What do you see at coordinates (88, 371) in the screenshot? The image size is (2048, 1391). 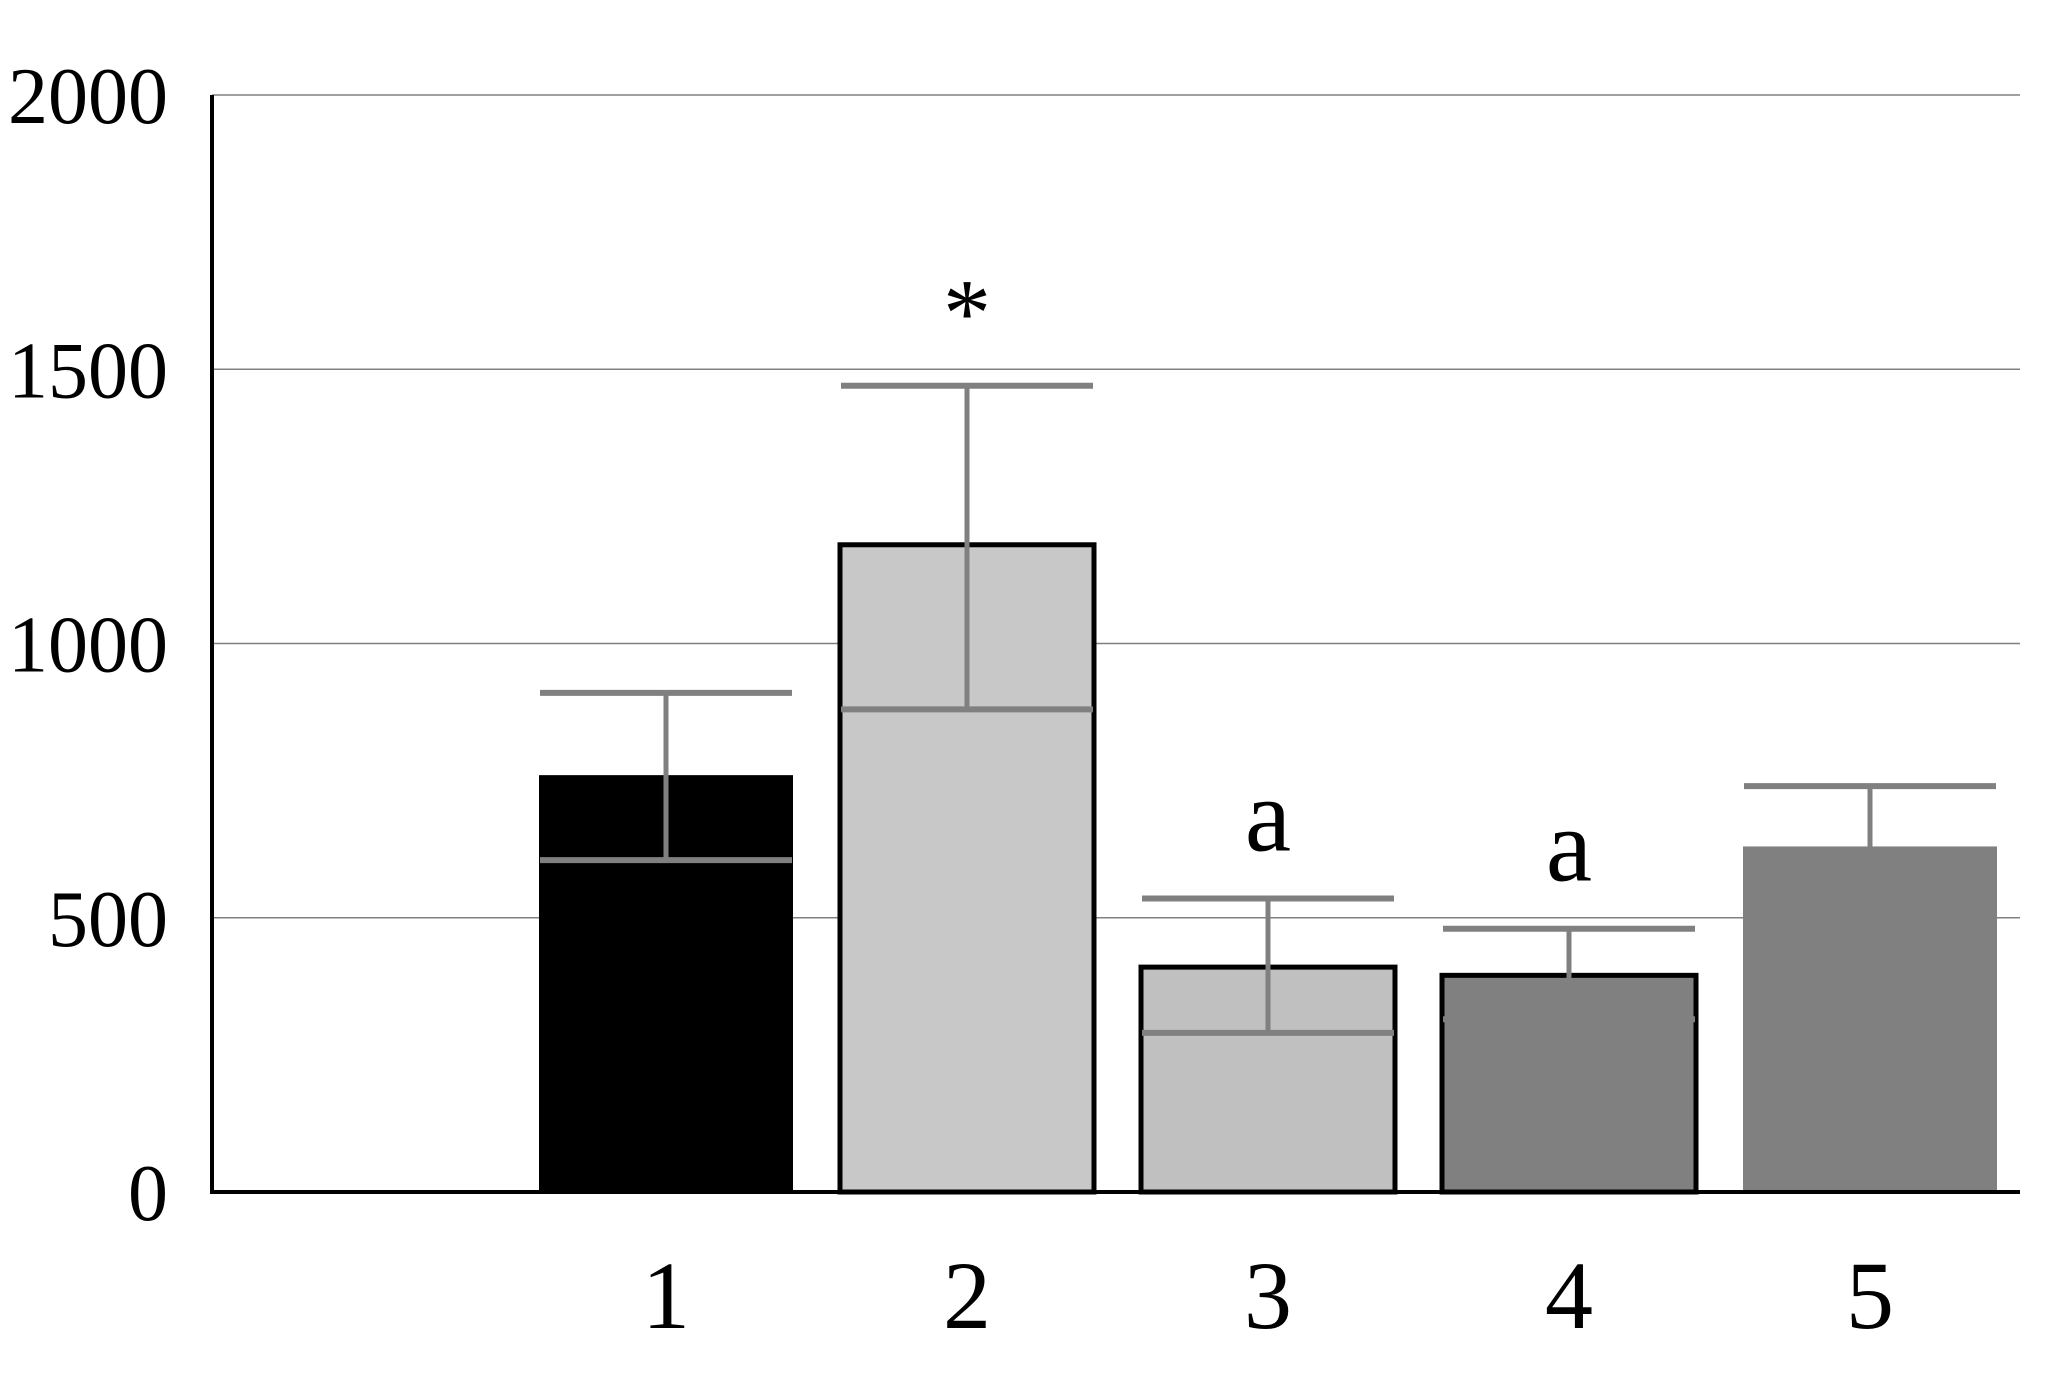 I see `y-tick-label-1500: 1500` at bounding box center [88, 371].